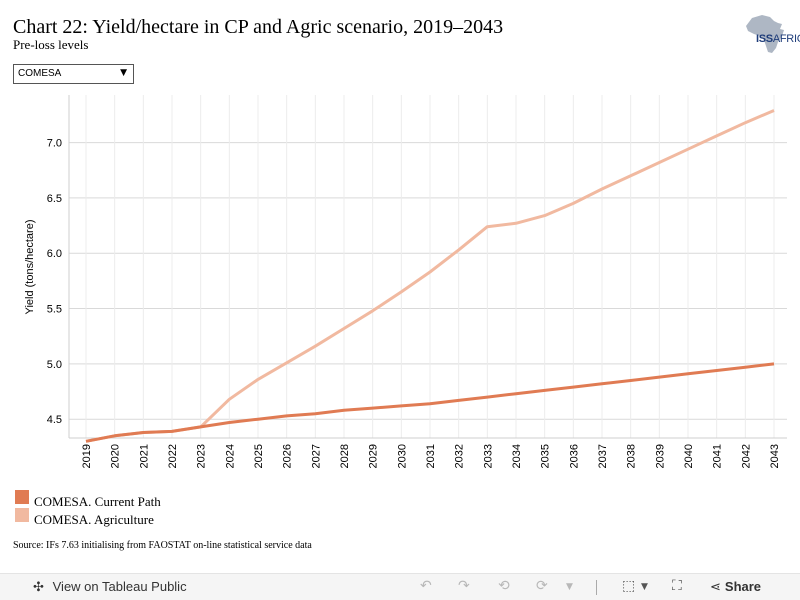 The image size is (800, 600). I want to click on legend-item-current-path: COMESA. Current Path, so click(115, 499).